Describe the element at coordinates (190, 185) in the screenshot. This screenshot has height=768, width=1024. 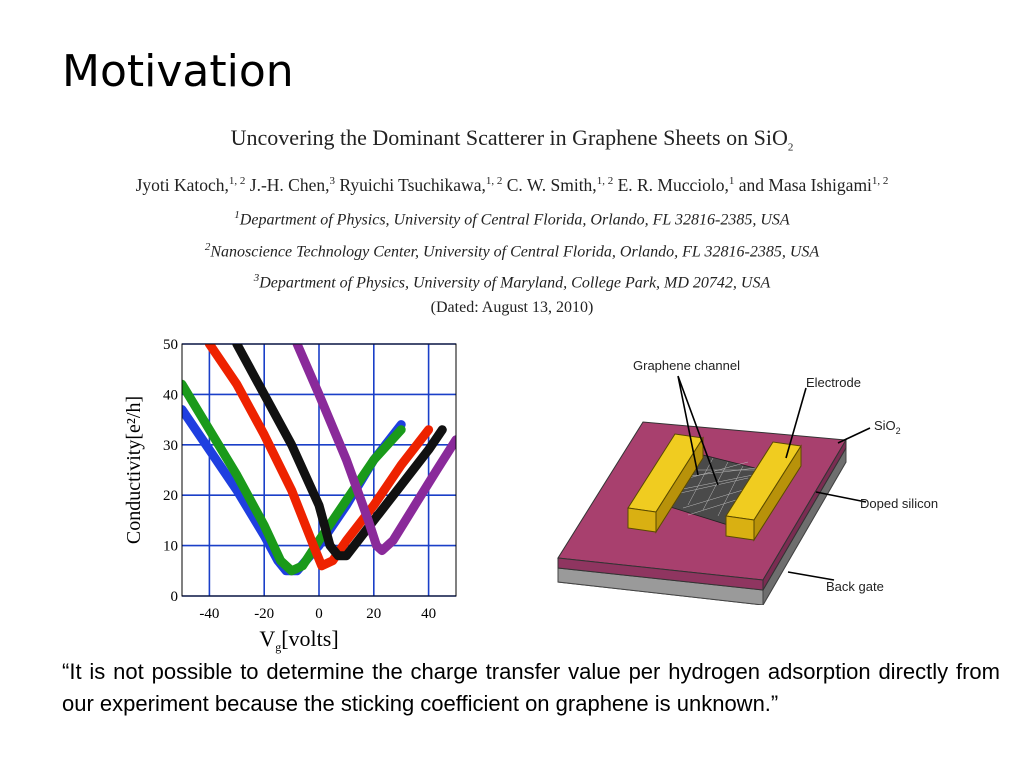
I see `author: Jyoti Katoch,1, 2` at that location.